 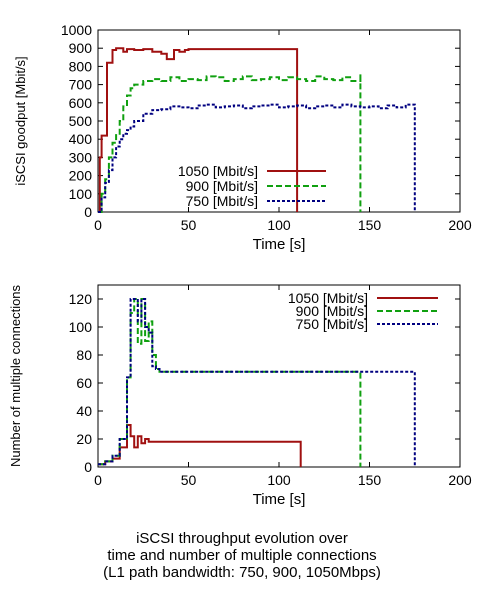 I want to click on y-tick-label: 700, so click(x=81, y=85).